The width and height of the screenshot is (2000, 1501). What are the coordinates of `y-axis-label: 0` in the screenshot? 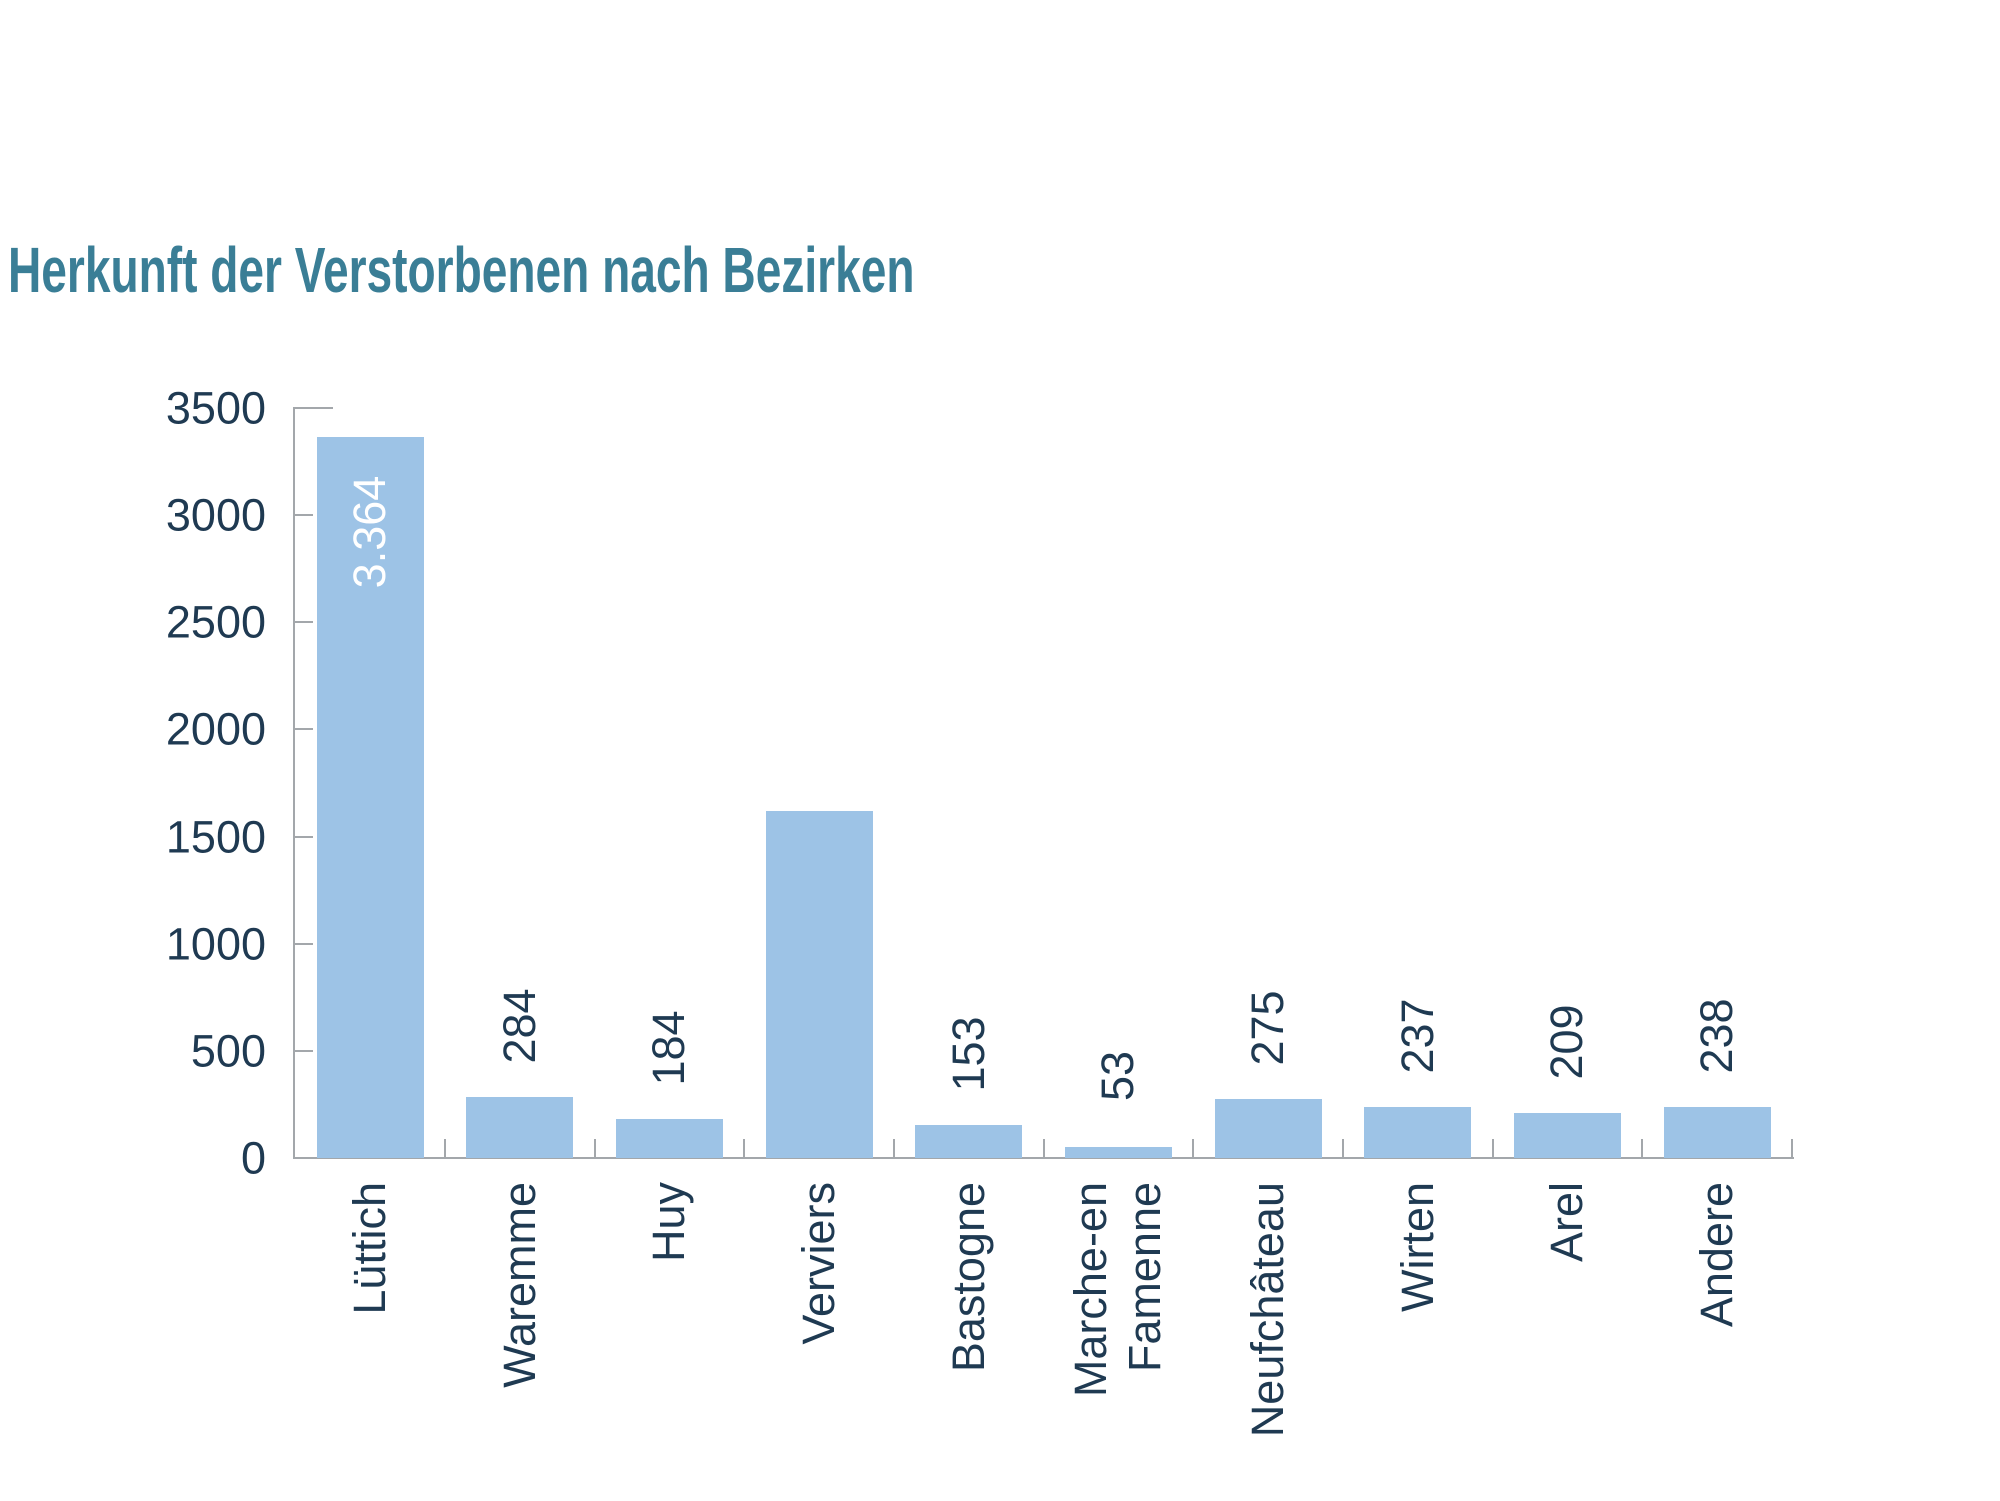 It's located at (253, 1158).